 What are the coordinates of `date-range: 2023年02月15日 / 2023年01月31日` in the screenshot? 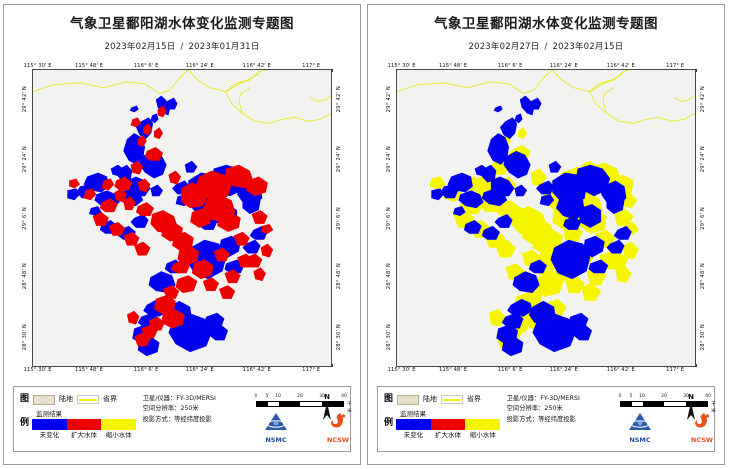 It's located at (182, 46).